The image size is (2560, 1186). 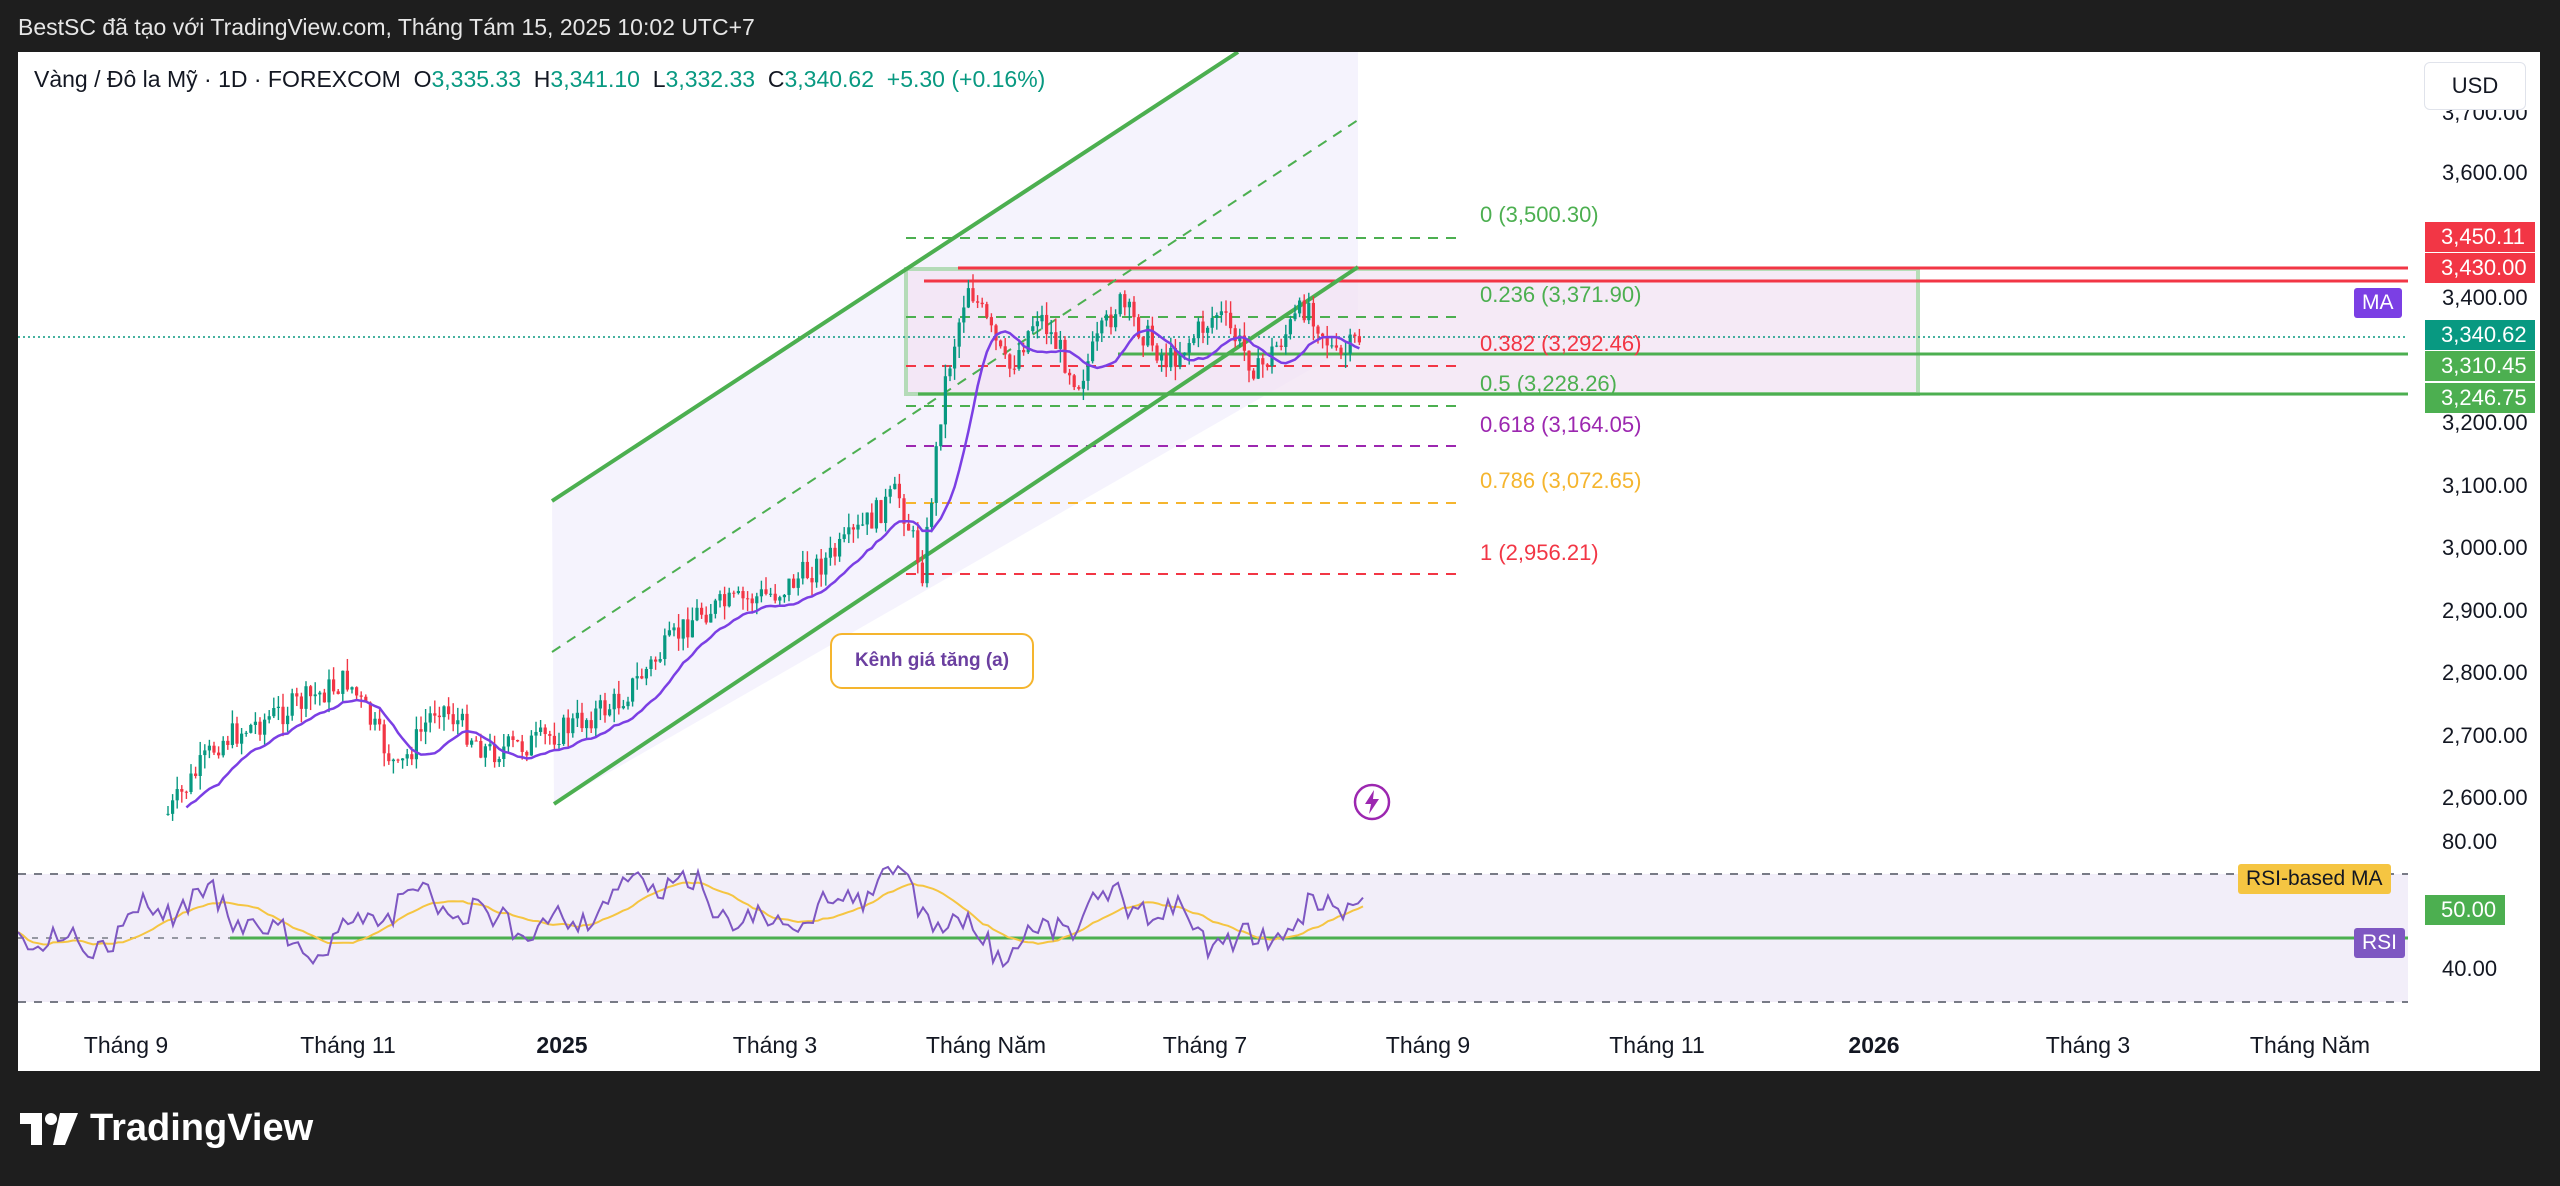 I want to click on price-axis-label: 3,700.00, so click(x=2485, y=112).